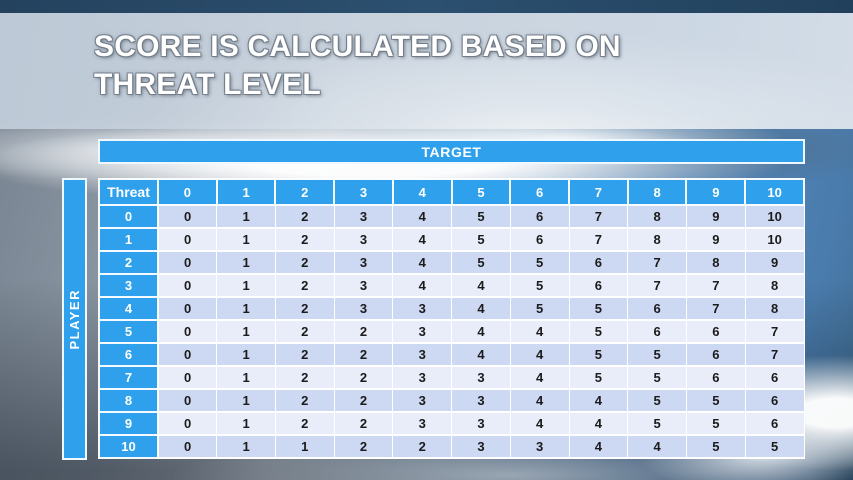  Describe the element at coordinates (657, 308) in the screenshot. I see `score-cell-4-8: 6` at that location.